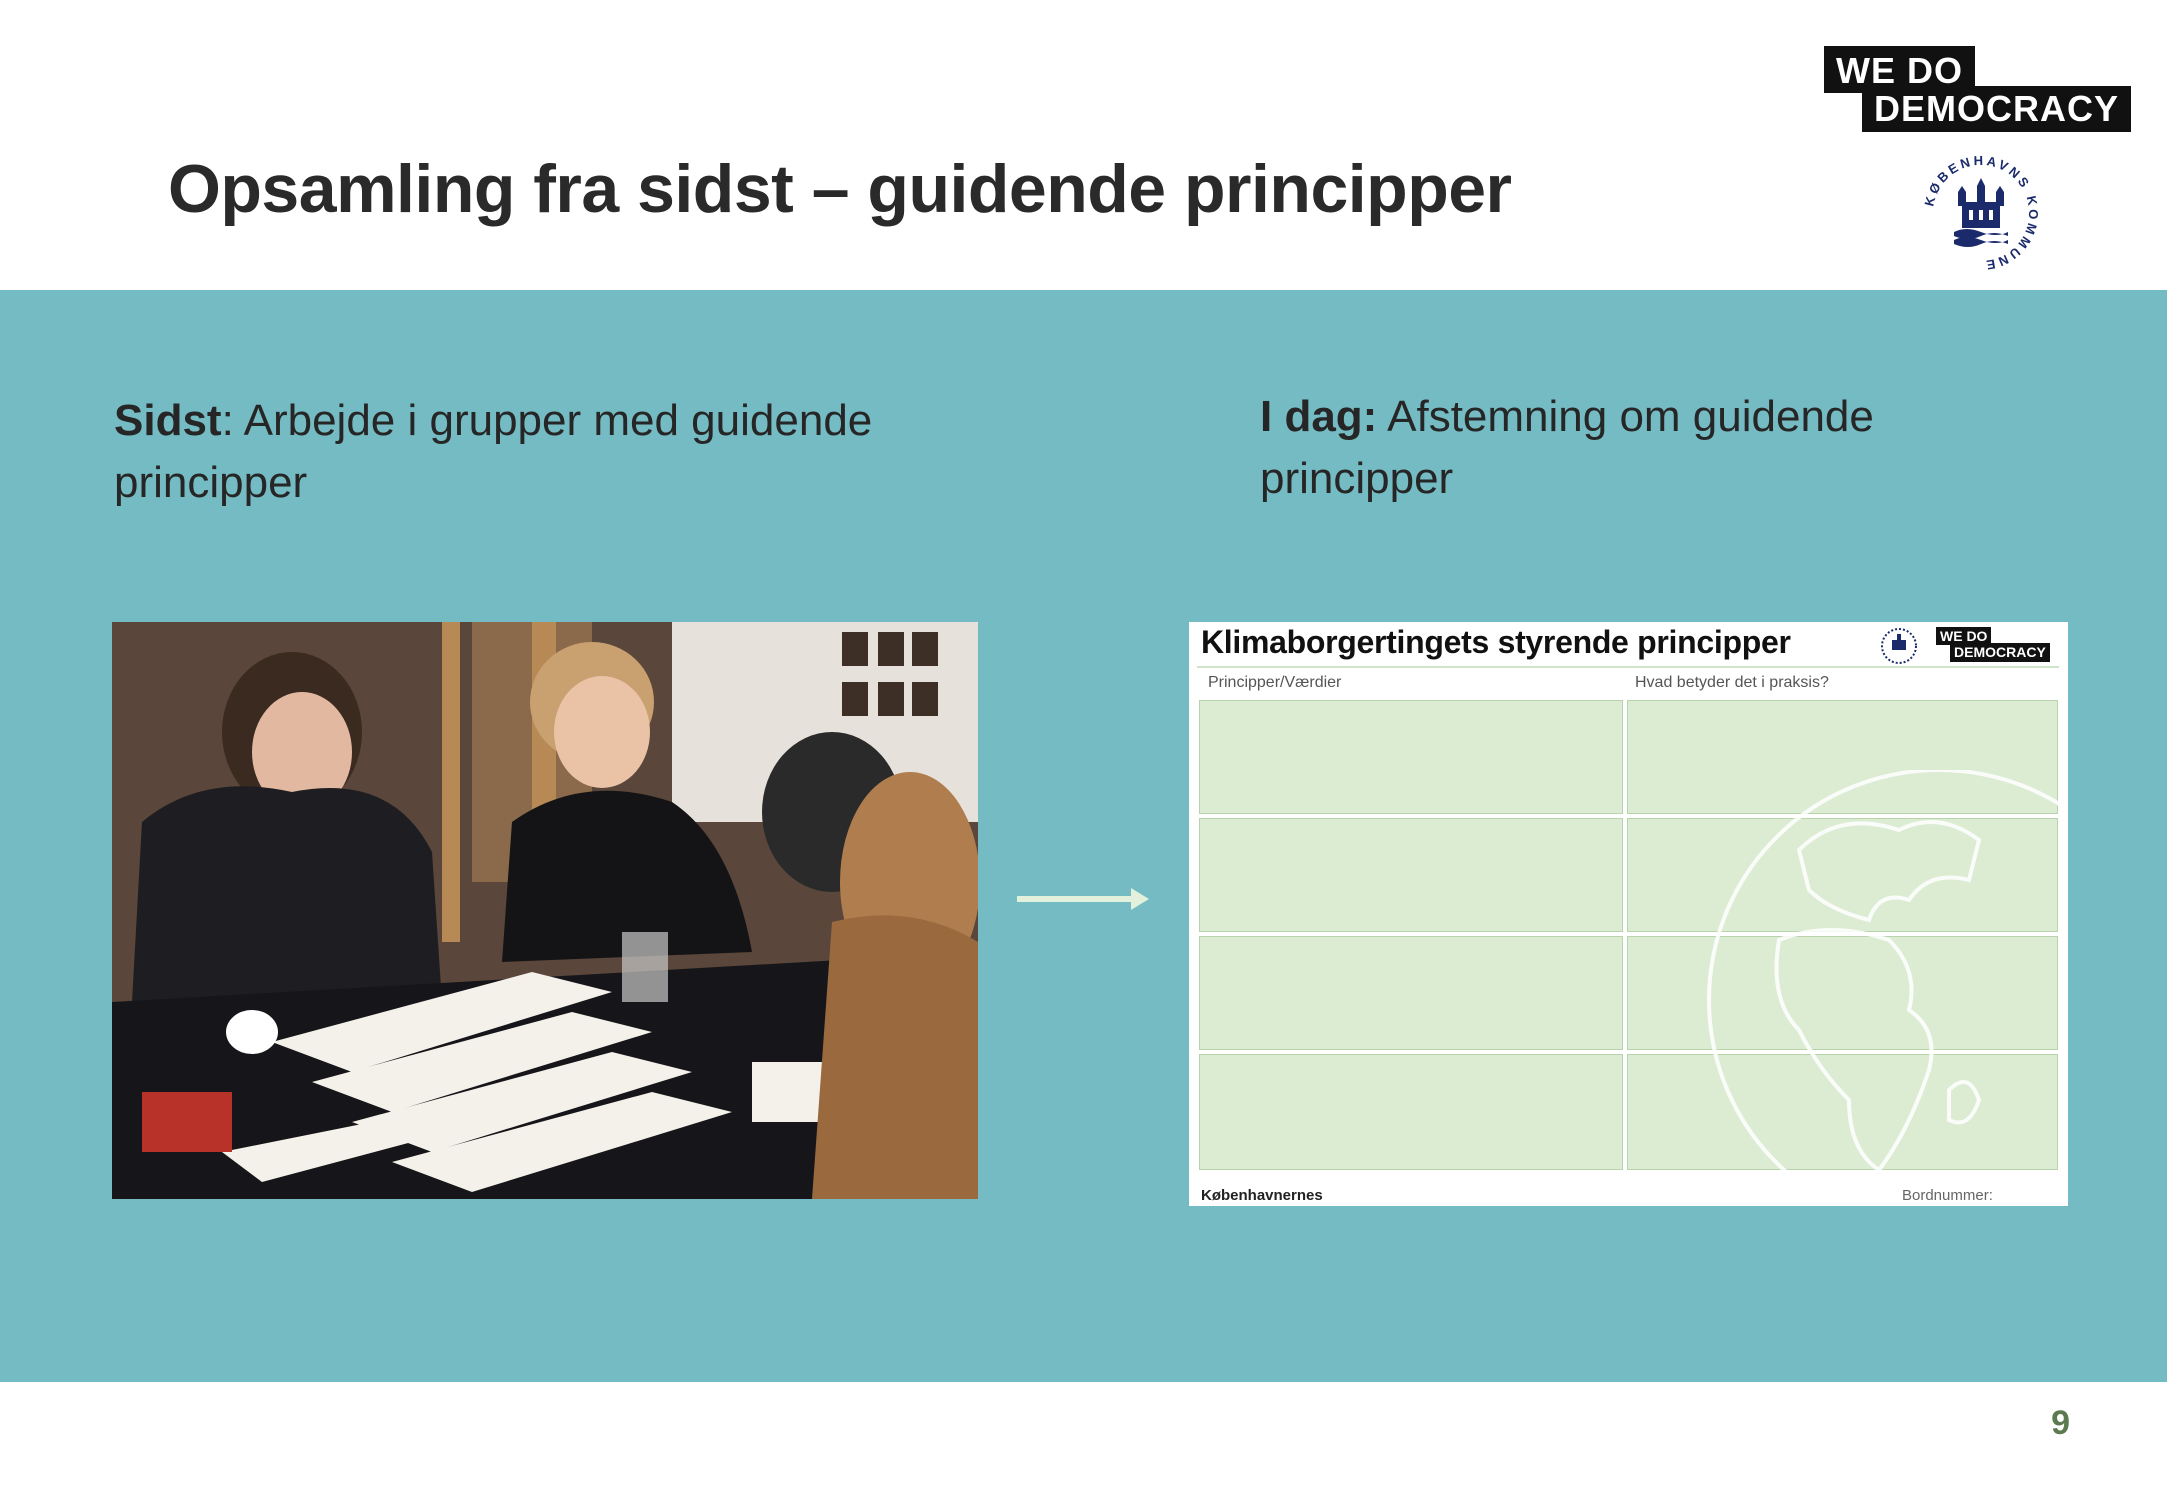 The image size is (2167, 1500). Describe the element at coordinates (2060, 1423) in the screenshot. I see `page-number: 9` at that location.